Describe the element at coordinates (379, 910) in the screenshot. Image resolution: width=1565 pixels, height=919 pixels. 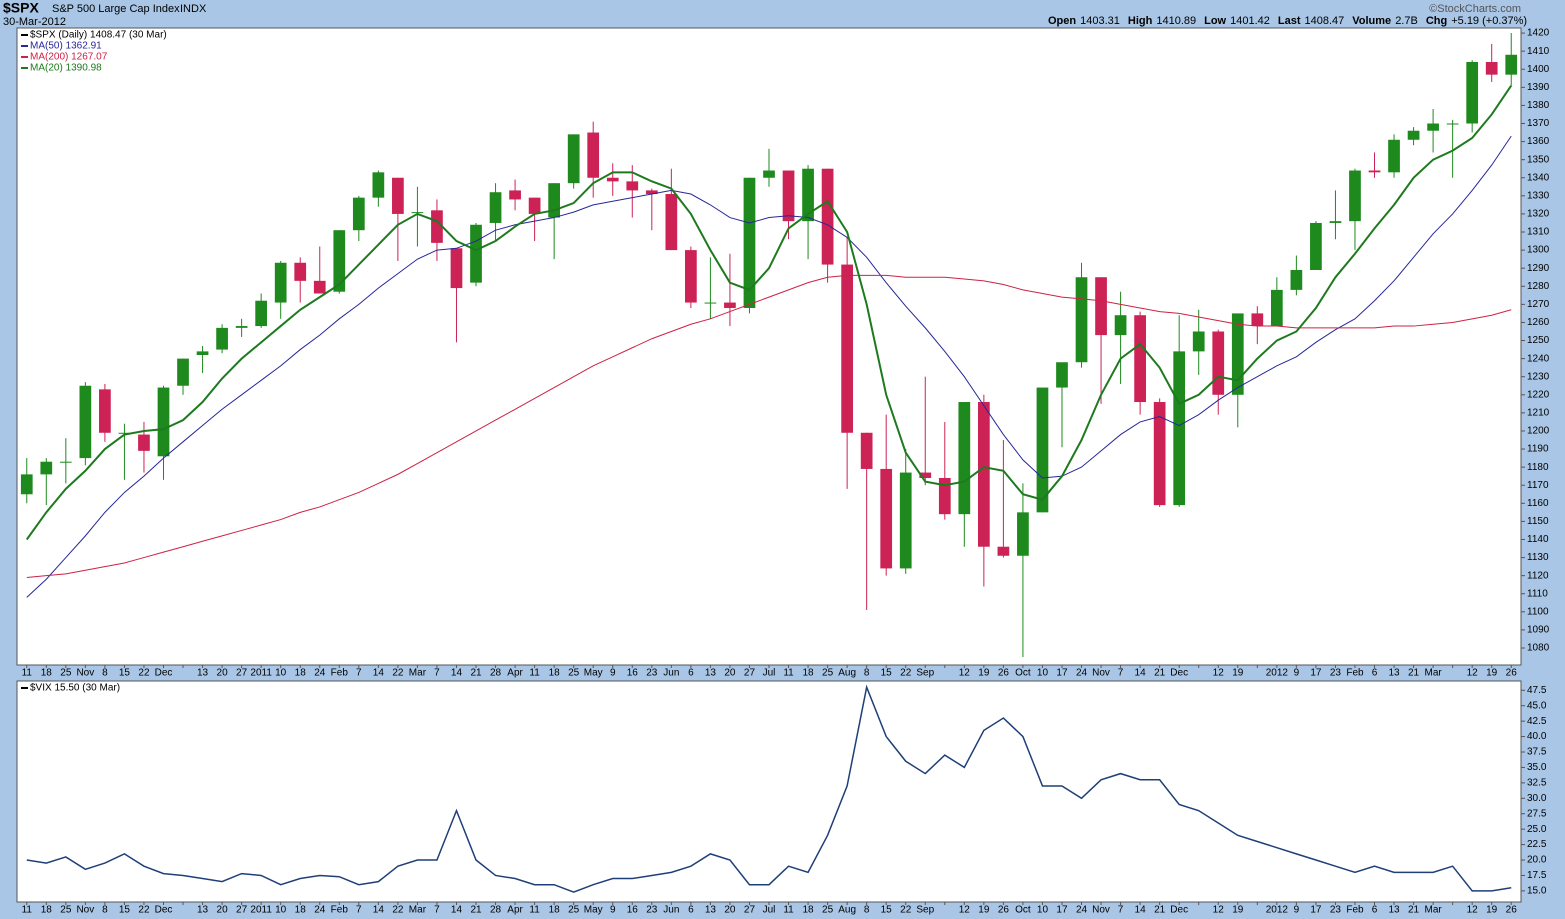
I see `x-tick-label: 14` at that location.